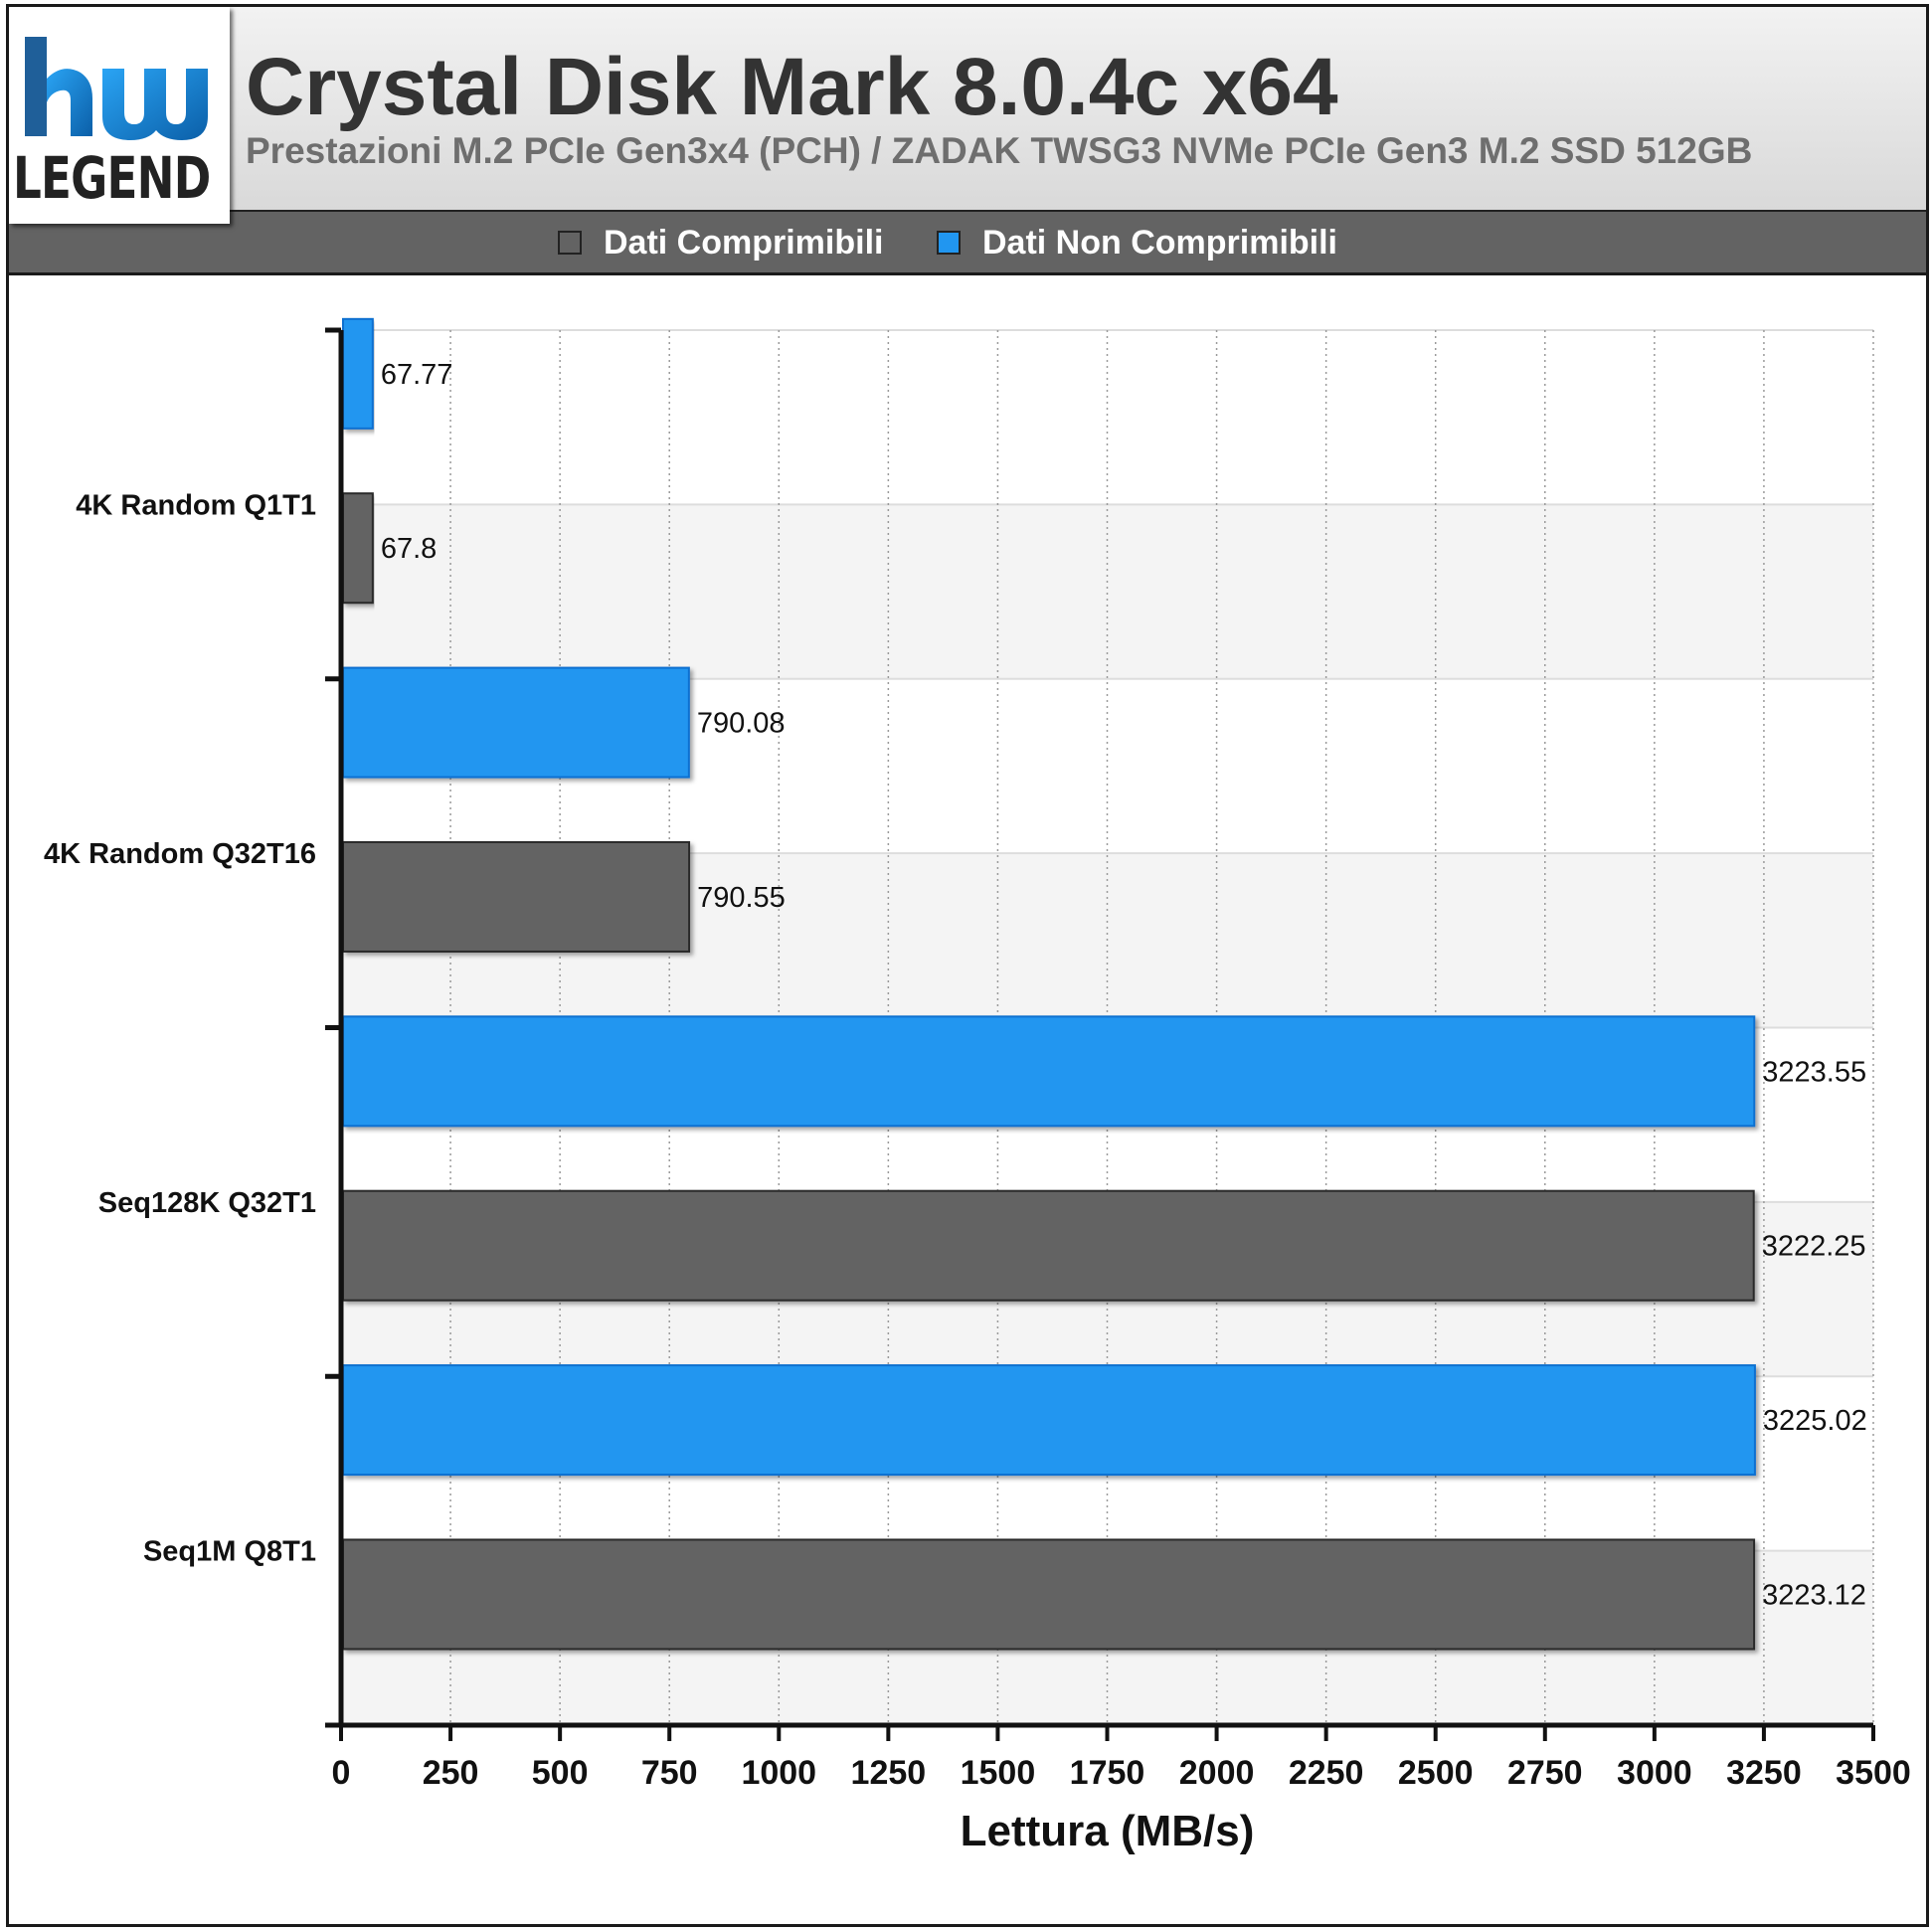 This screenshot has width=1932, height=1931. I want to click on chart-title: Crystal Disk Mark 8.0.4c x64, so click(792, 87).